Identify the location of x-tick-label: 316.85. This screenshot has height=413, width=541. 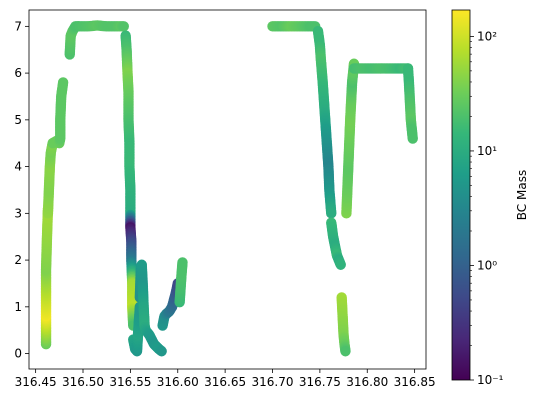
(415, 382).